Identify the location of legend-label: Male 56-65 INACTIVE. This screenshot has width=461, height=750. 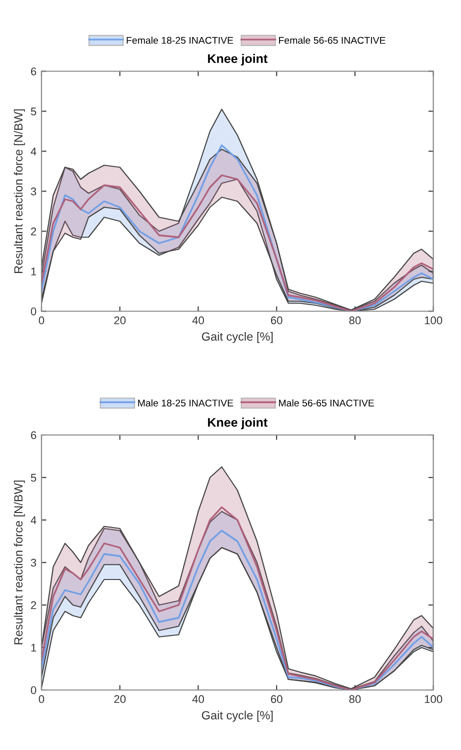
(326, 402).